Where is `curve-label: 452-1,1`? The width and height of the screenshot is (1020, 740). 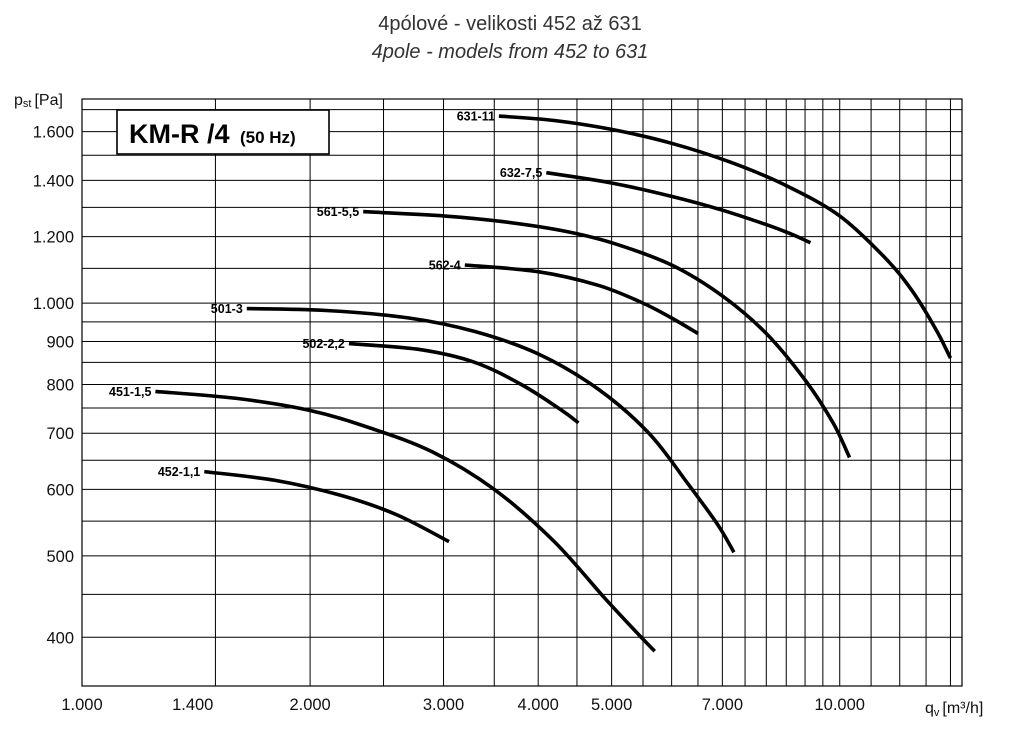 curve-label: 452-1,1 is located at coordinates (179, 472).